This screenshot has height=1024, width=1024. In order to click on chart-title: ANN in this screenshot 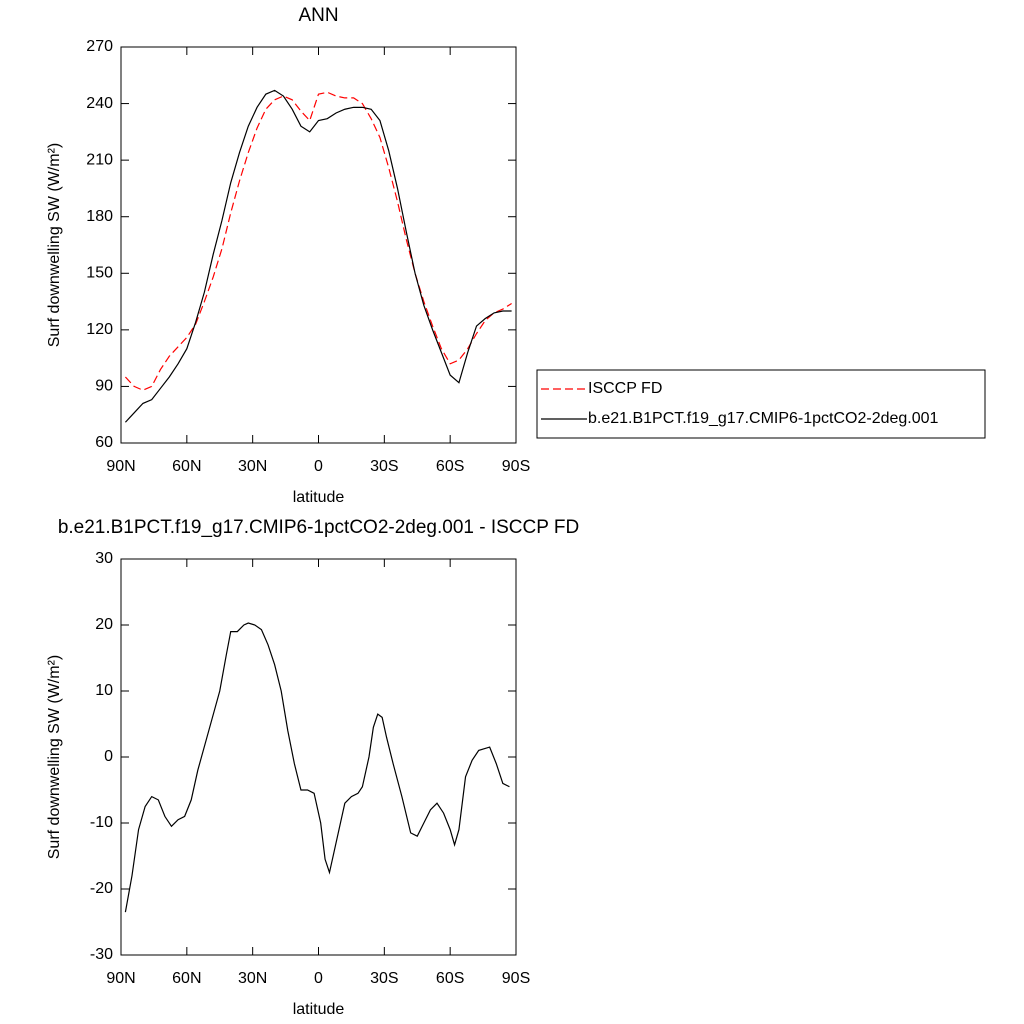, I will do `click(318, 15)`.